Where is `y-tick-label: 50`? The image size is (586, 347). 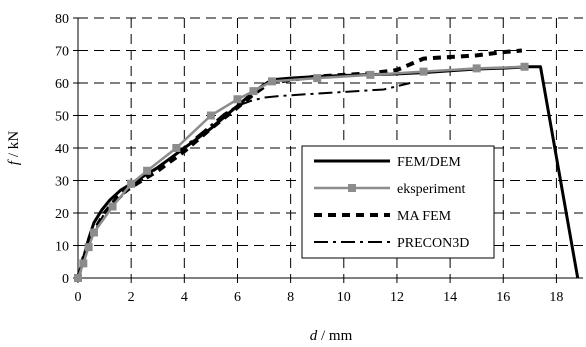 y-tick-label: 50 is located at coordinates (62, 117).